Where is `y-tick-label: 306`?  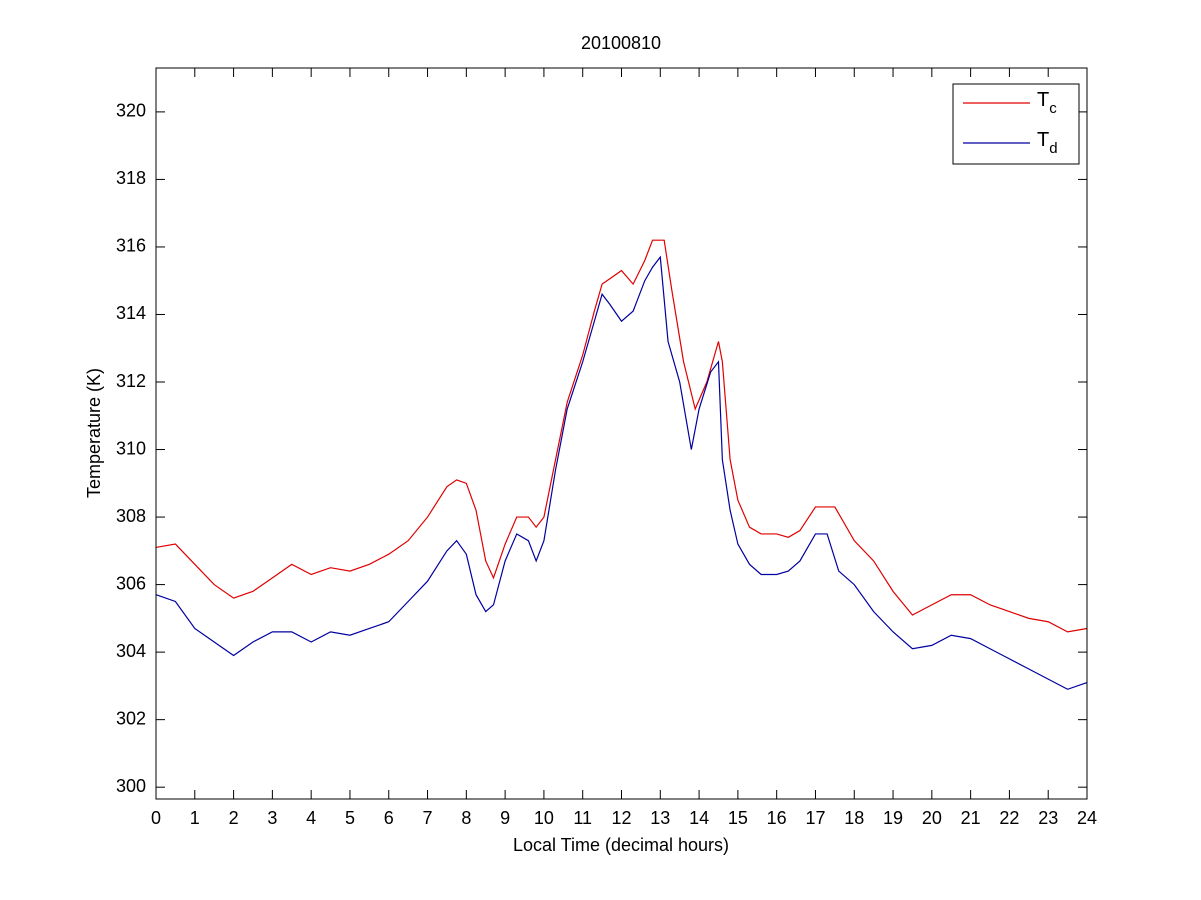
y-tick-label: 306 is located at coordinates (131, 583).